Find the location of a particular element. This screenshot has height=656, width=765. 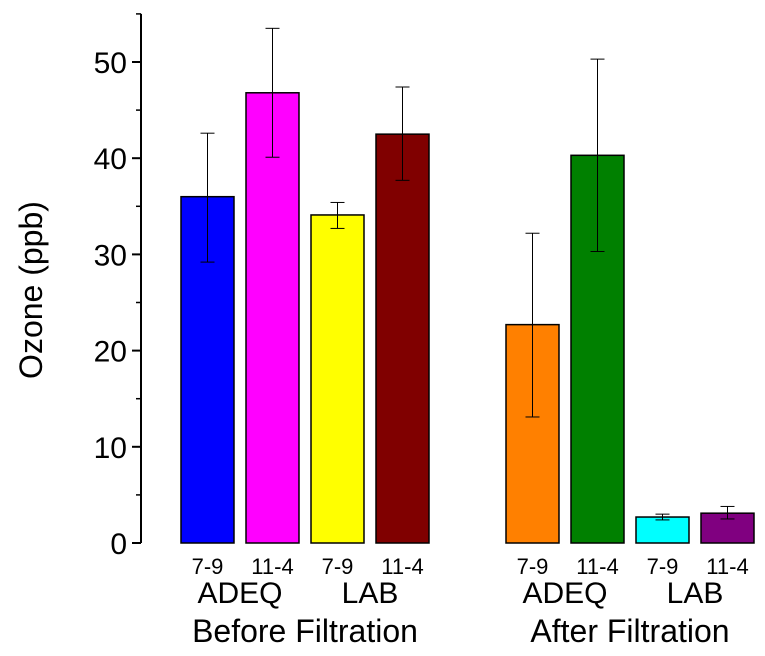

y-tick-label: 0 is located at coordinates (118, 544).